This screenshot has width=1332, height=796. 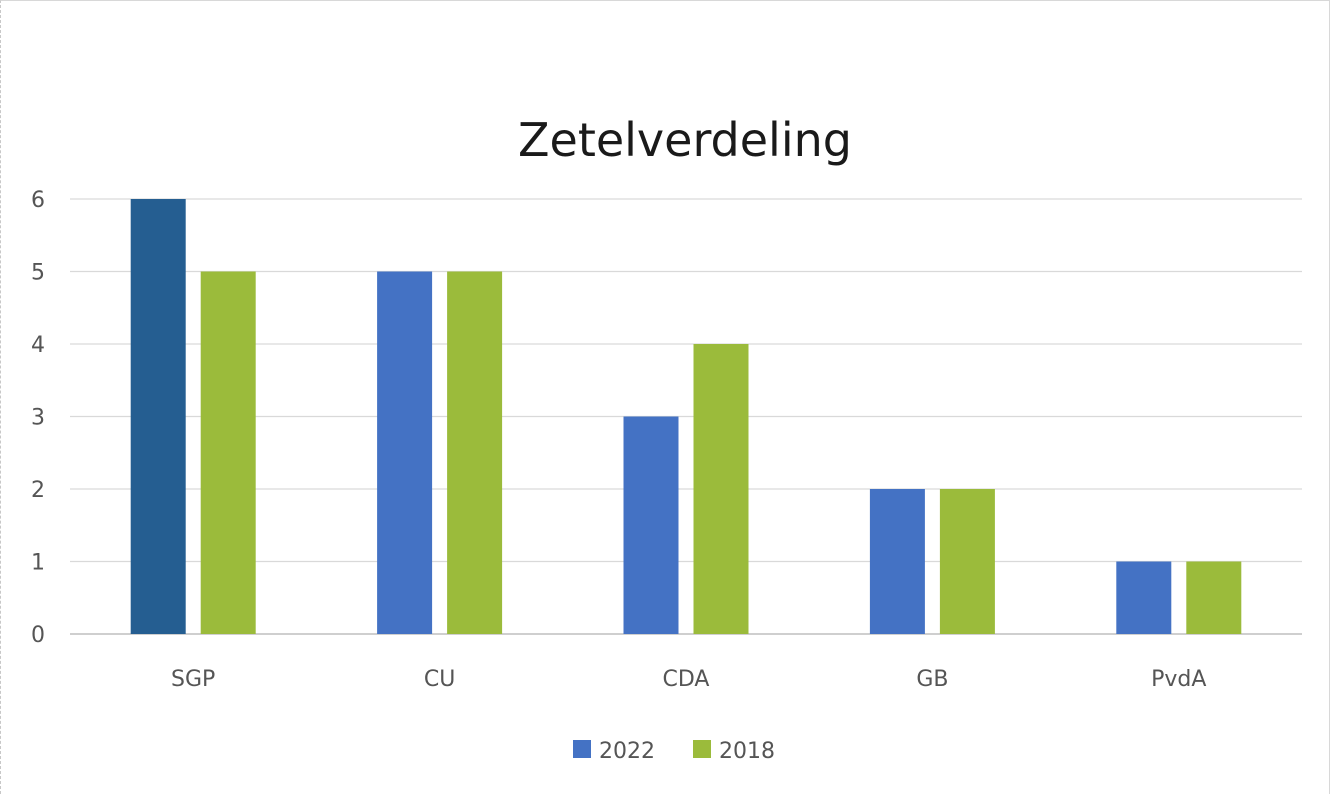 What do you see at coordinates (38, 345) in the screenshot?
I see `y-tick-label: 4` at bounding box center [38, 345].